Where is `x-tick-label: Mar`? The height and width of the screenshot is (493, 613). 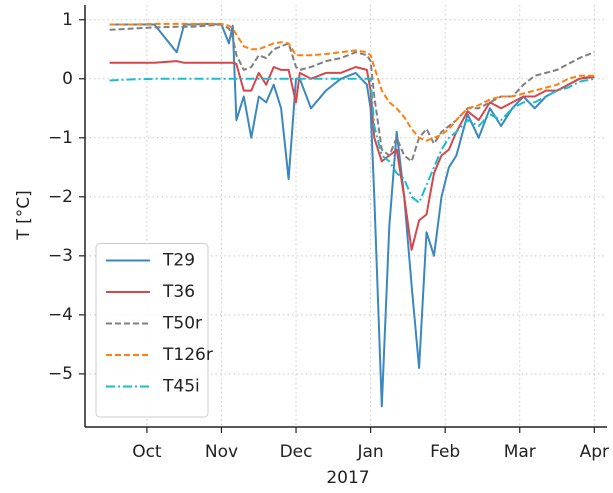 x-tick-label: Mar is located at coordinates (520, 452).